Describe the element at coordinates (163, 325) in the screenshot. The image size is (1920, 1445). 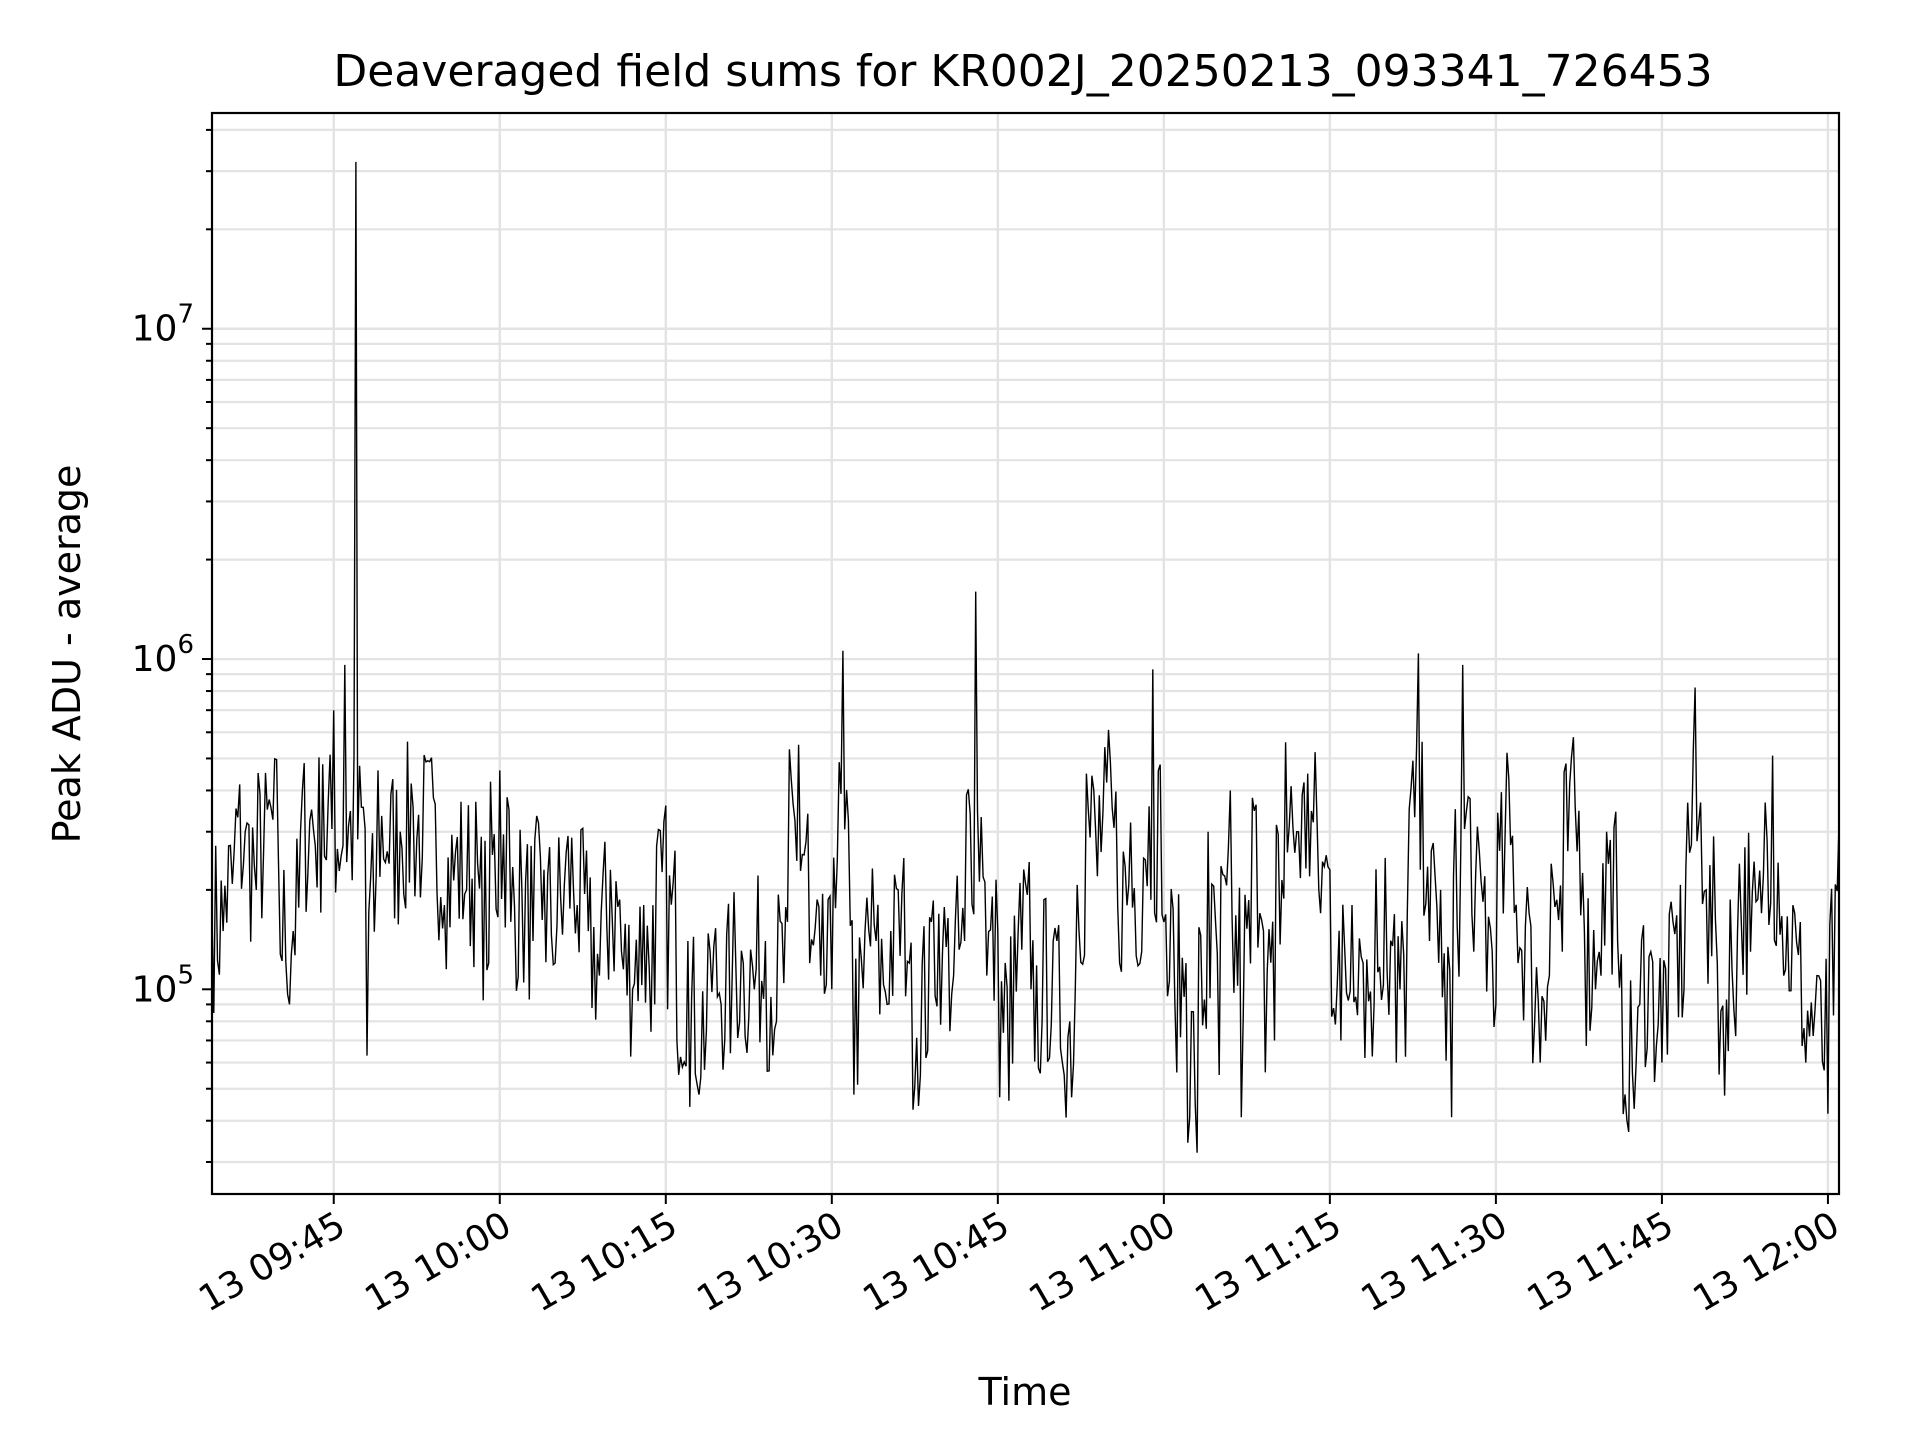
I see `y-tick-label: 10⁷` at that location.